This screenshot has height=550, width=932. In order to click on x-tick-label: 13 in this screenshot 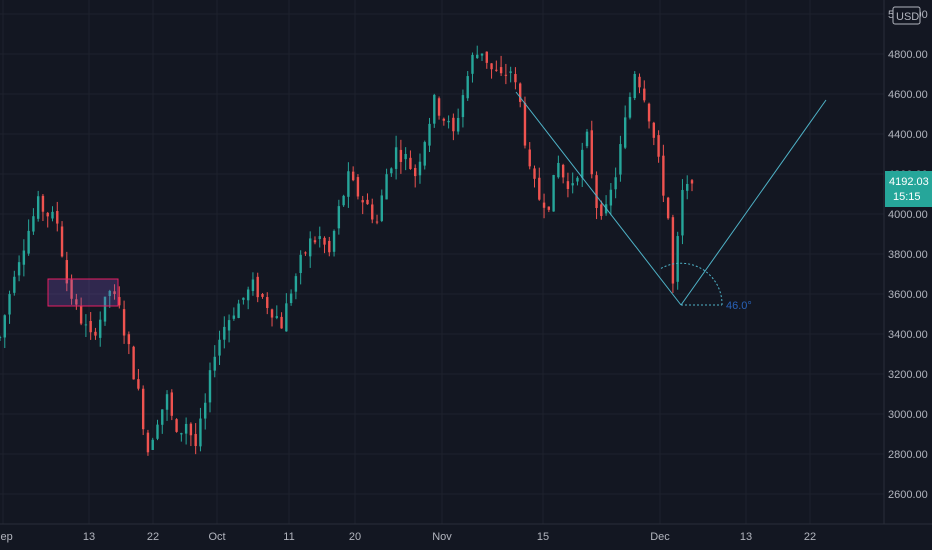, I will do `click(746, 537)`.